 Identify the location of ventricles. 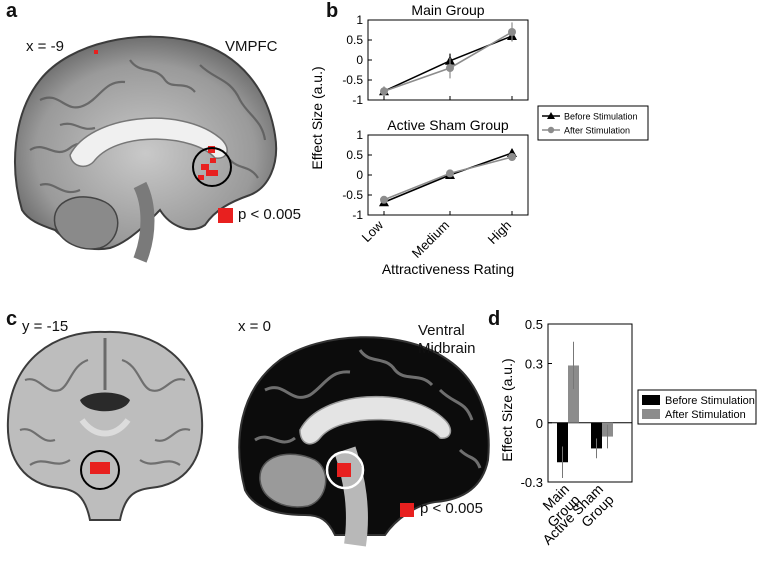
(105, 402).